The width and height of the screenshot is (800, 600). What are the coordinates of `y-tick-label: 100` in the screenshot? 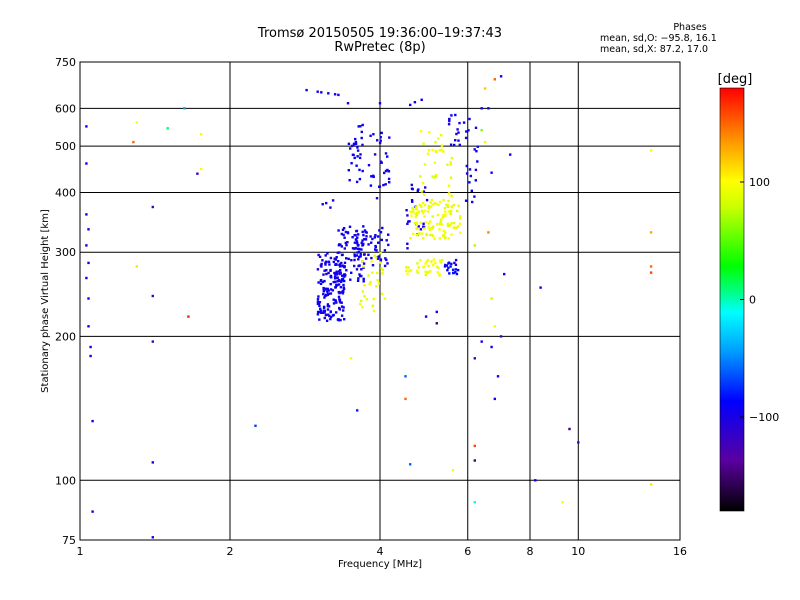 It's located at (65, 480).